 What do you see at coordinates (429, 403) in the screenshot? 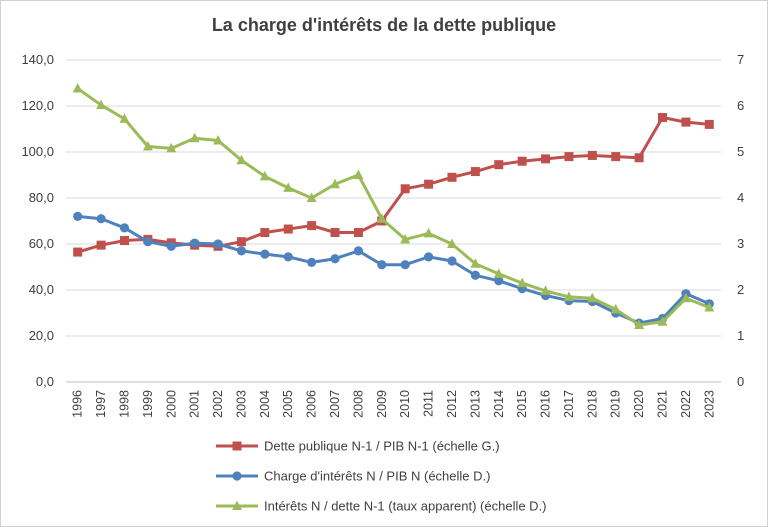
I see `x-axis-tick-label: 2011` at bounding box center [429, 403].